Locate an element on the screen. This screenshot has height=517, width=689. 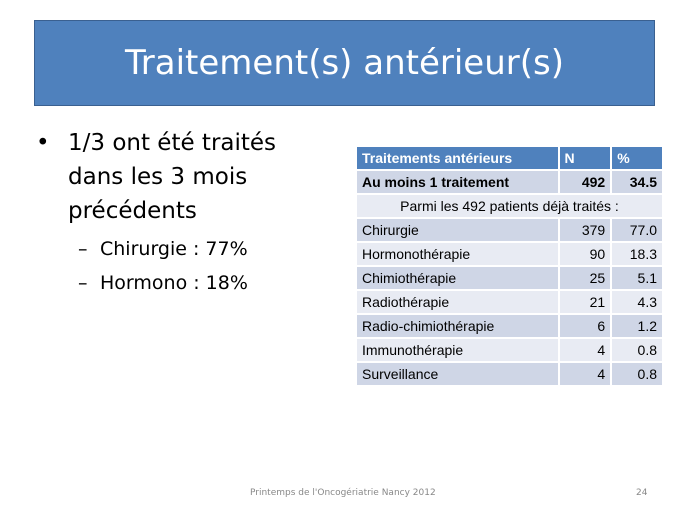
sub-bullet-list: – Chirurgie : 77% – Hormono : 18% is located at coordinates (186, 266).